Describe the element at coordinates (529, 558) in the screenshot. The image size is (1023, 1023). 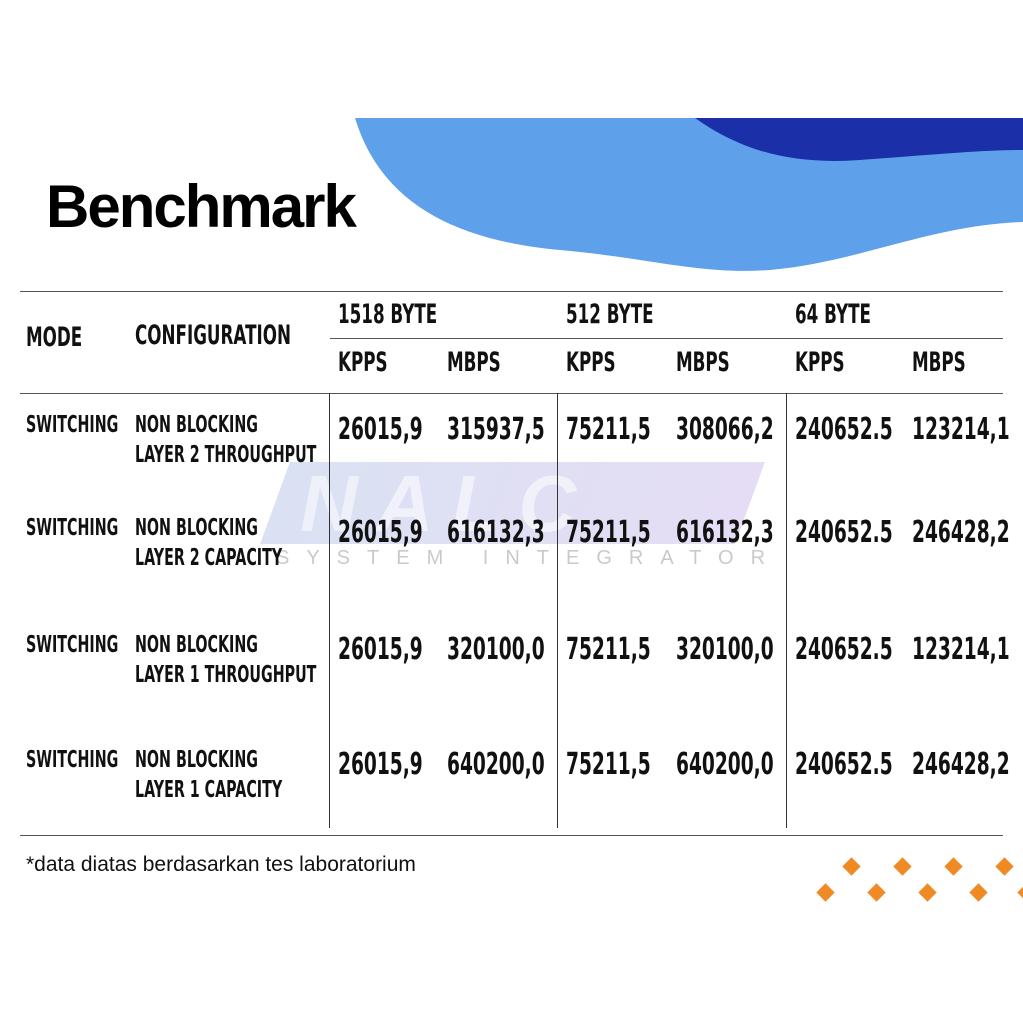
I see `watermark-tagline: SYSTEM INTEGRATOR` at that location.